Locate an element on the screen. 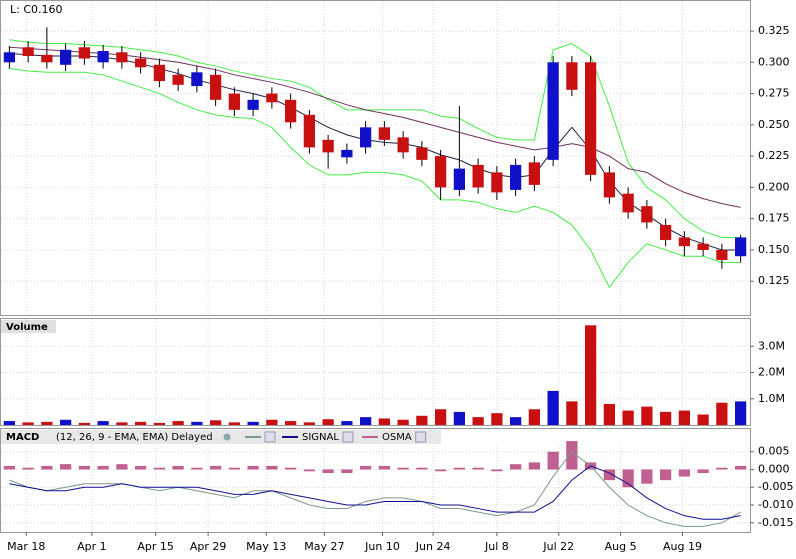  x-tick-label: Jul 8 is located at coordinates (496, 546).